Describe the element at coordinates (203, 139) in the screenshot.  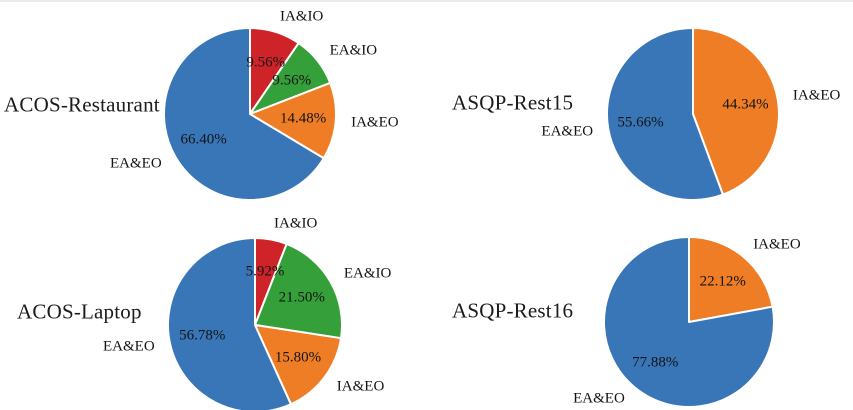
I see `slice-percent: 66.40%` at that location.